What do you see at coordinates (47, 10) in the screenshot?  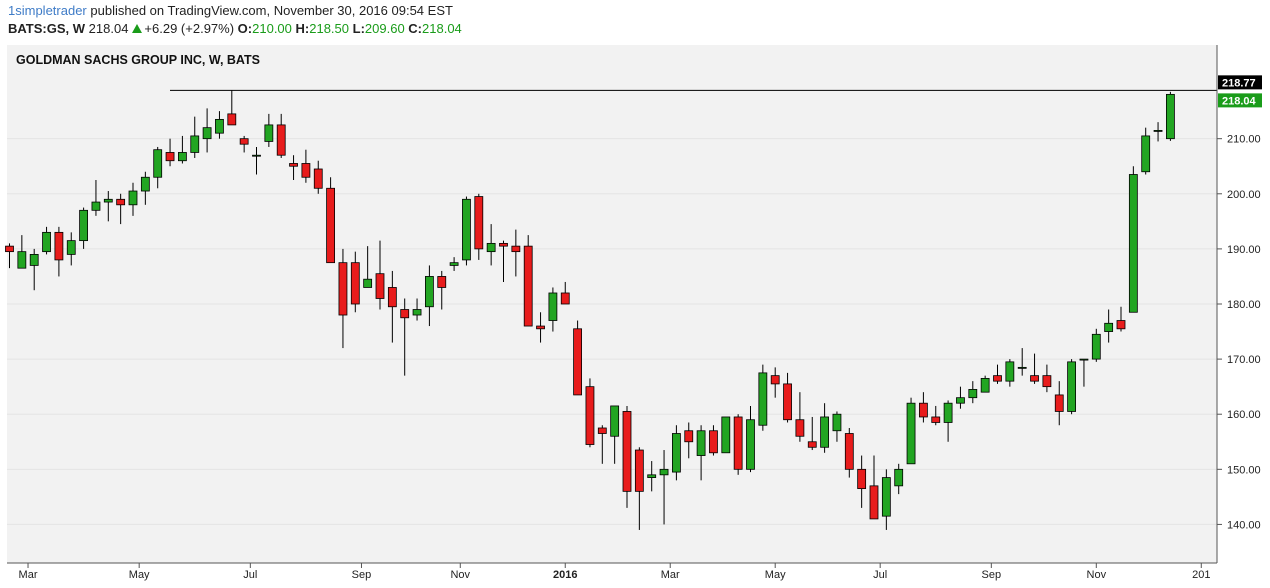 I see `author-link: 1simpletrader` at bounding box center [47, 10].